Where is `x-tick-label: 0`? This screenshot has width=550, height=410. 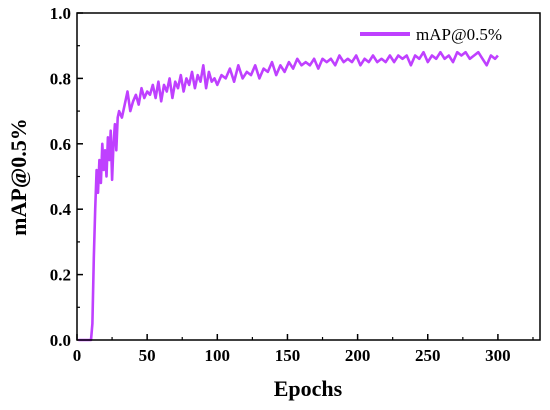
x-tick-label: 0 is located at coordinates (77, 355).